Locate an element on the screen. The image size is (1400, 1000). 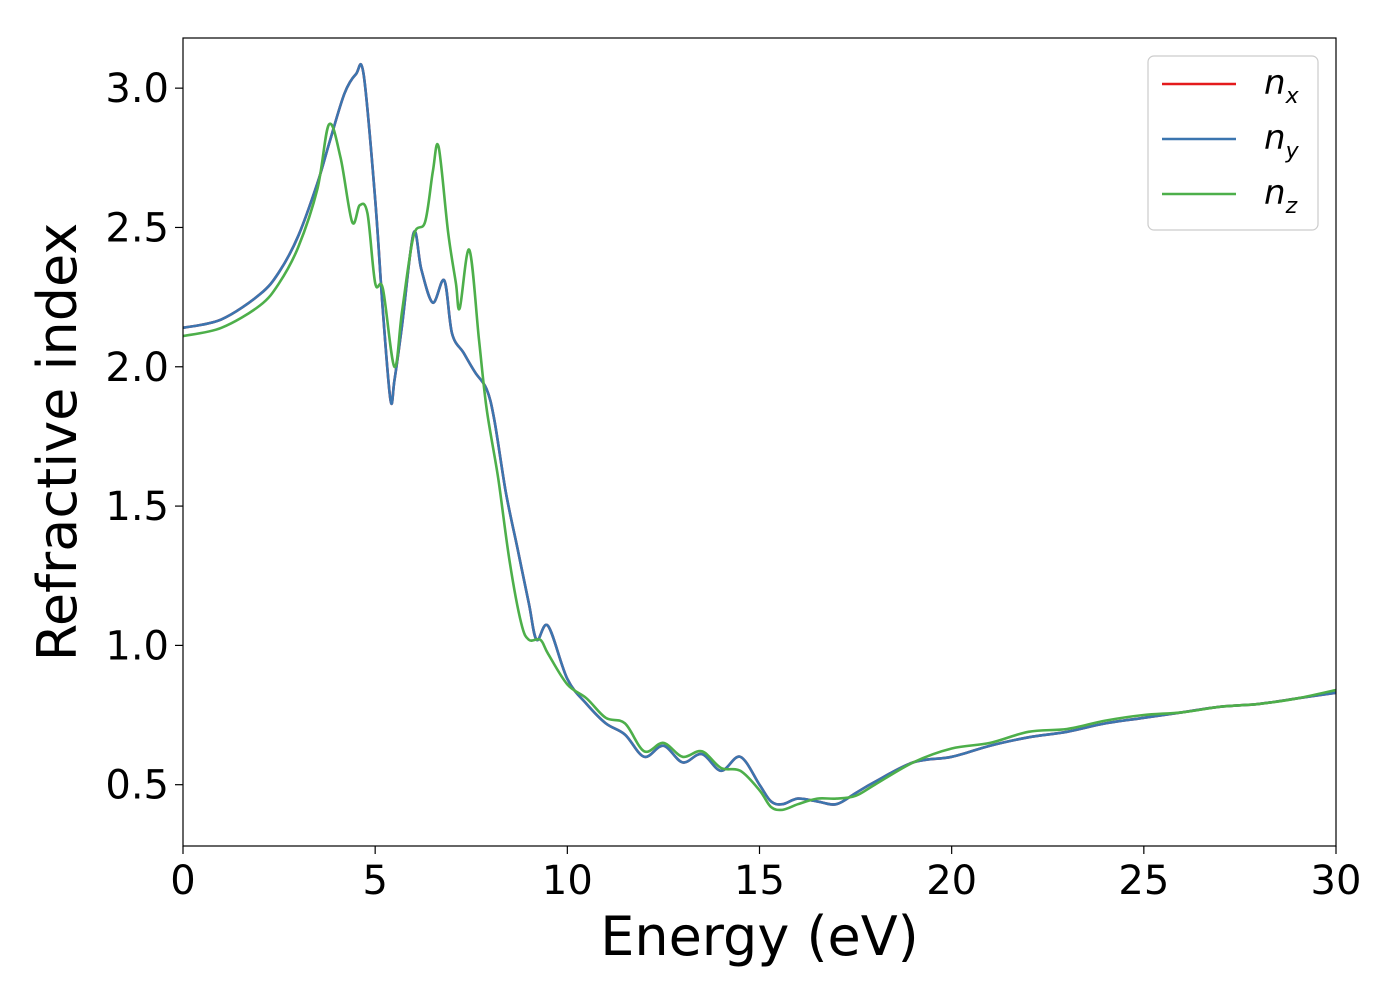
legend-label-subscript: y is located at coordinates (1292, 151).